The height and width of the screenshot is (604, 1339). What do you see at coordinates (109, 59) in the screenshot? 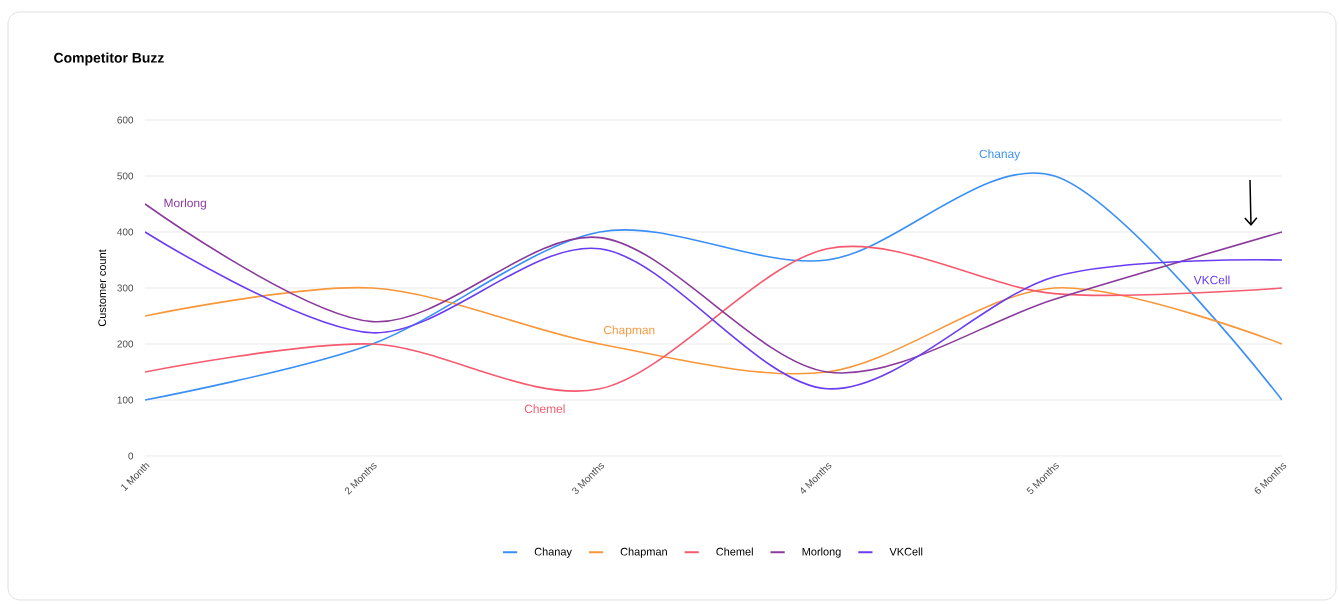
I see `chart-title: Competitor Buzz` at bounding box center [109, 59].